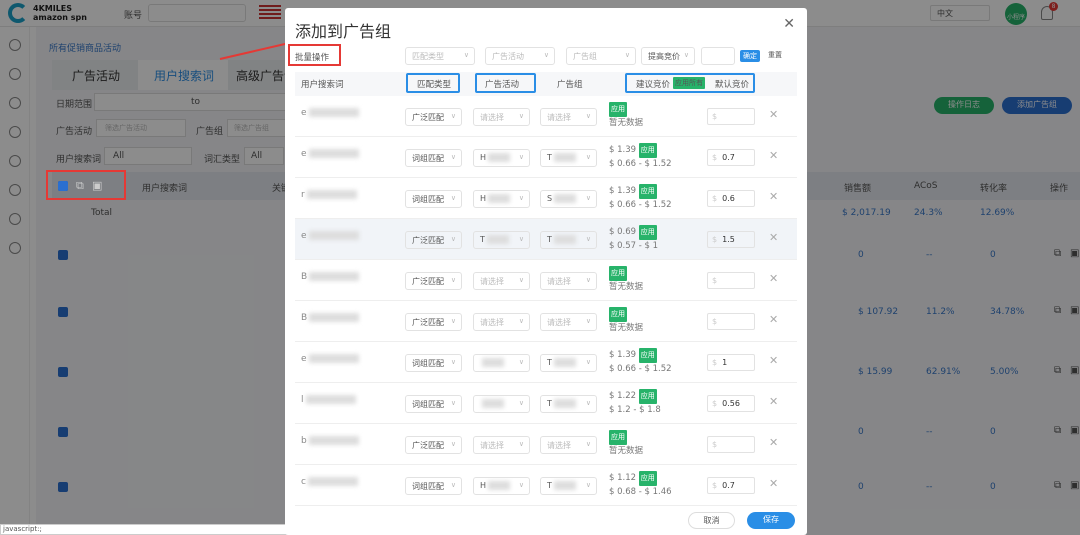 The width and height of the screenshot is (1080, 535). What do you see at coordinates (85, 49) in the screenshot?
I see `breadcrumb: 所有促销商品活动` at bounding box center [85, 49].